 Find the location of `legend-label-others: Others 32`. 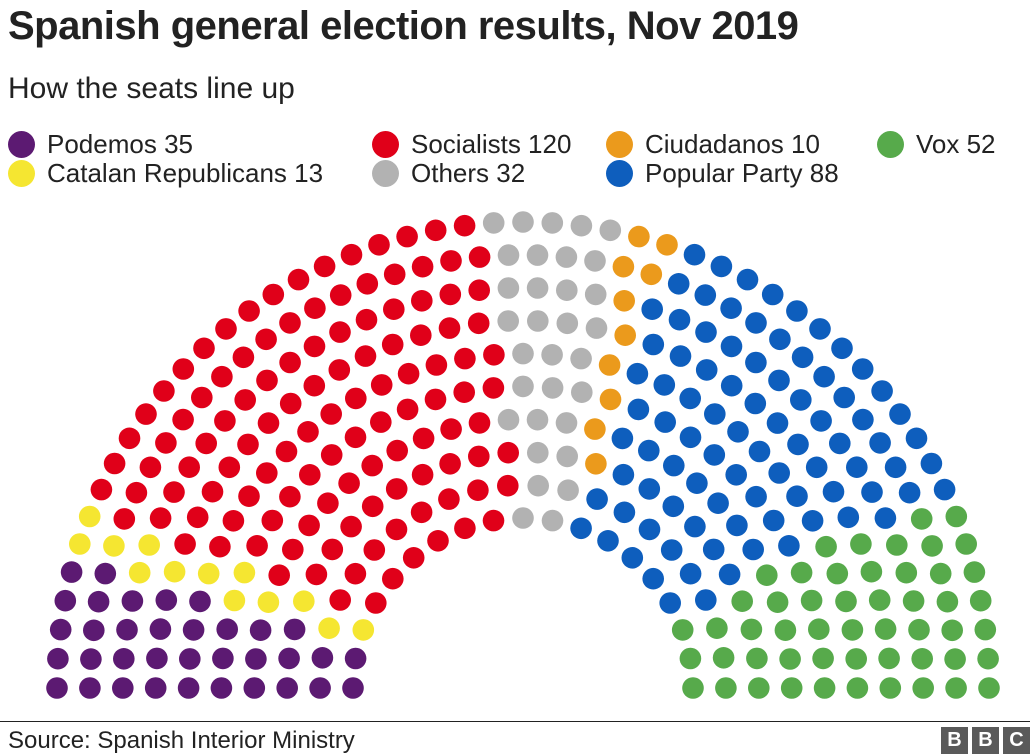

legend-label-others: Others 32 is located at coordinates (468, 173).